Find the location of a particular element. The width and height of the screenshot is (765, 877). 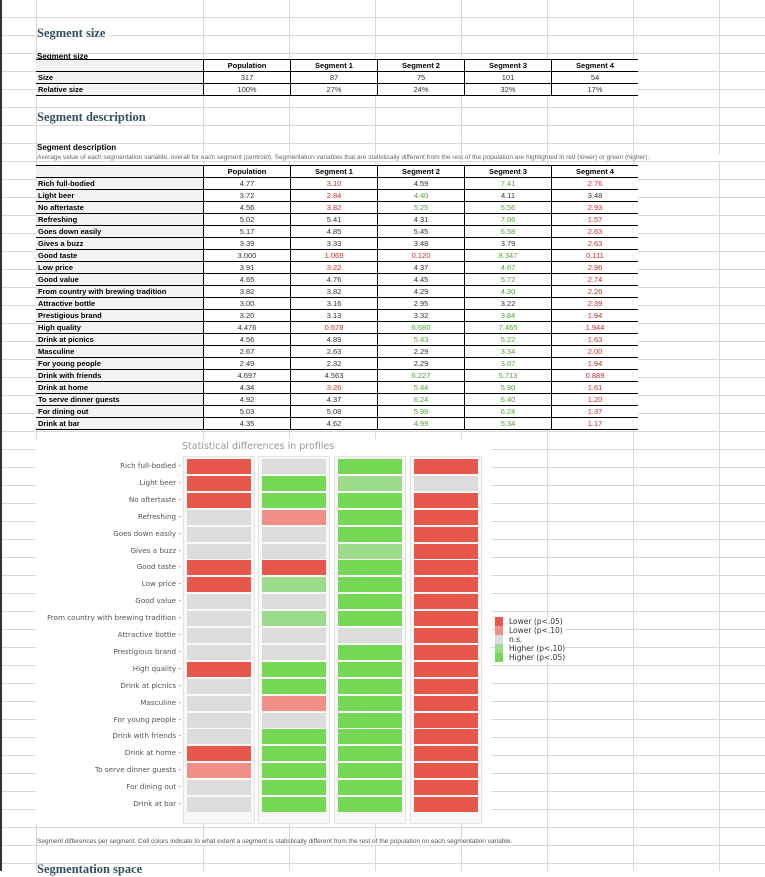

table-cell: 6.680 is located at coordinates (421, 327).